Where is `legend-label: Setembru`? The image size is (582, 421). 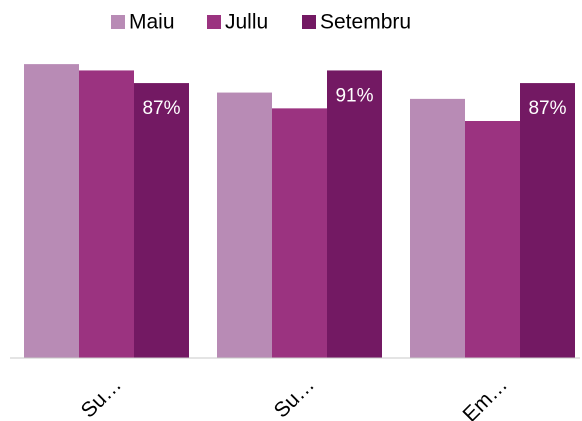 legend-label: Setembru is located at coordinates (365, 22).